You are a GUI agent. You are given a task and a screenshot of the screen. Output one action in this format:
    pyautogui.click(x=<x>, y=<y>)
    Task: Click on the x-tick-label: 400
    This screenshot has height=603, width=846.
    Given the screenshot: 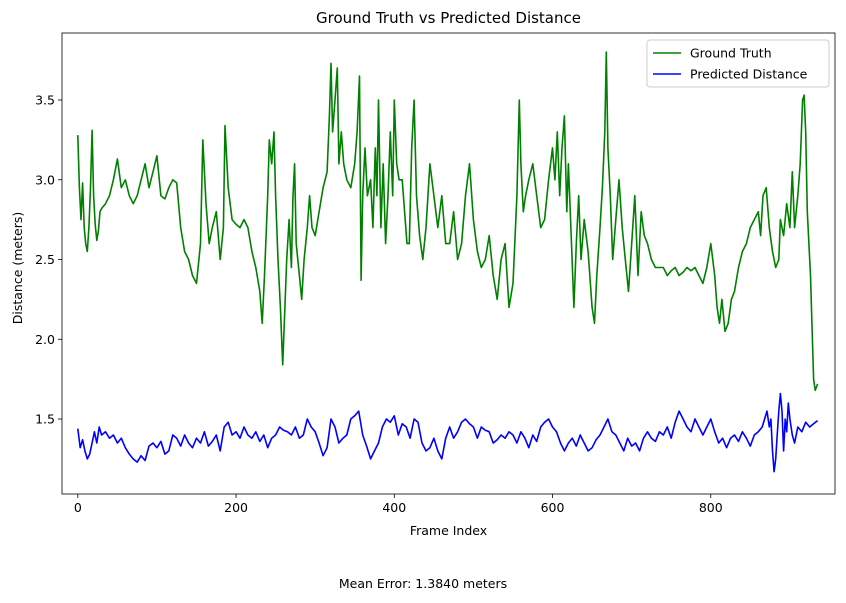 What is the action you would take?
    pyautogui.click(x=394, y=507)
    